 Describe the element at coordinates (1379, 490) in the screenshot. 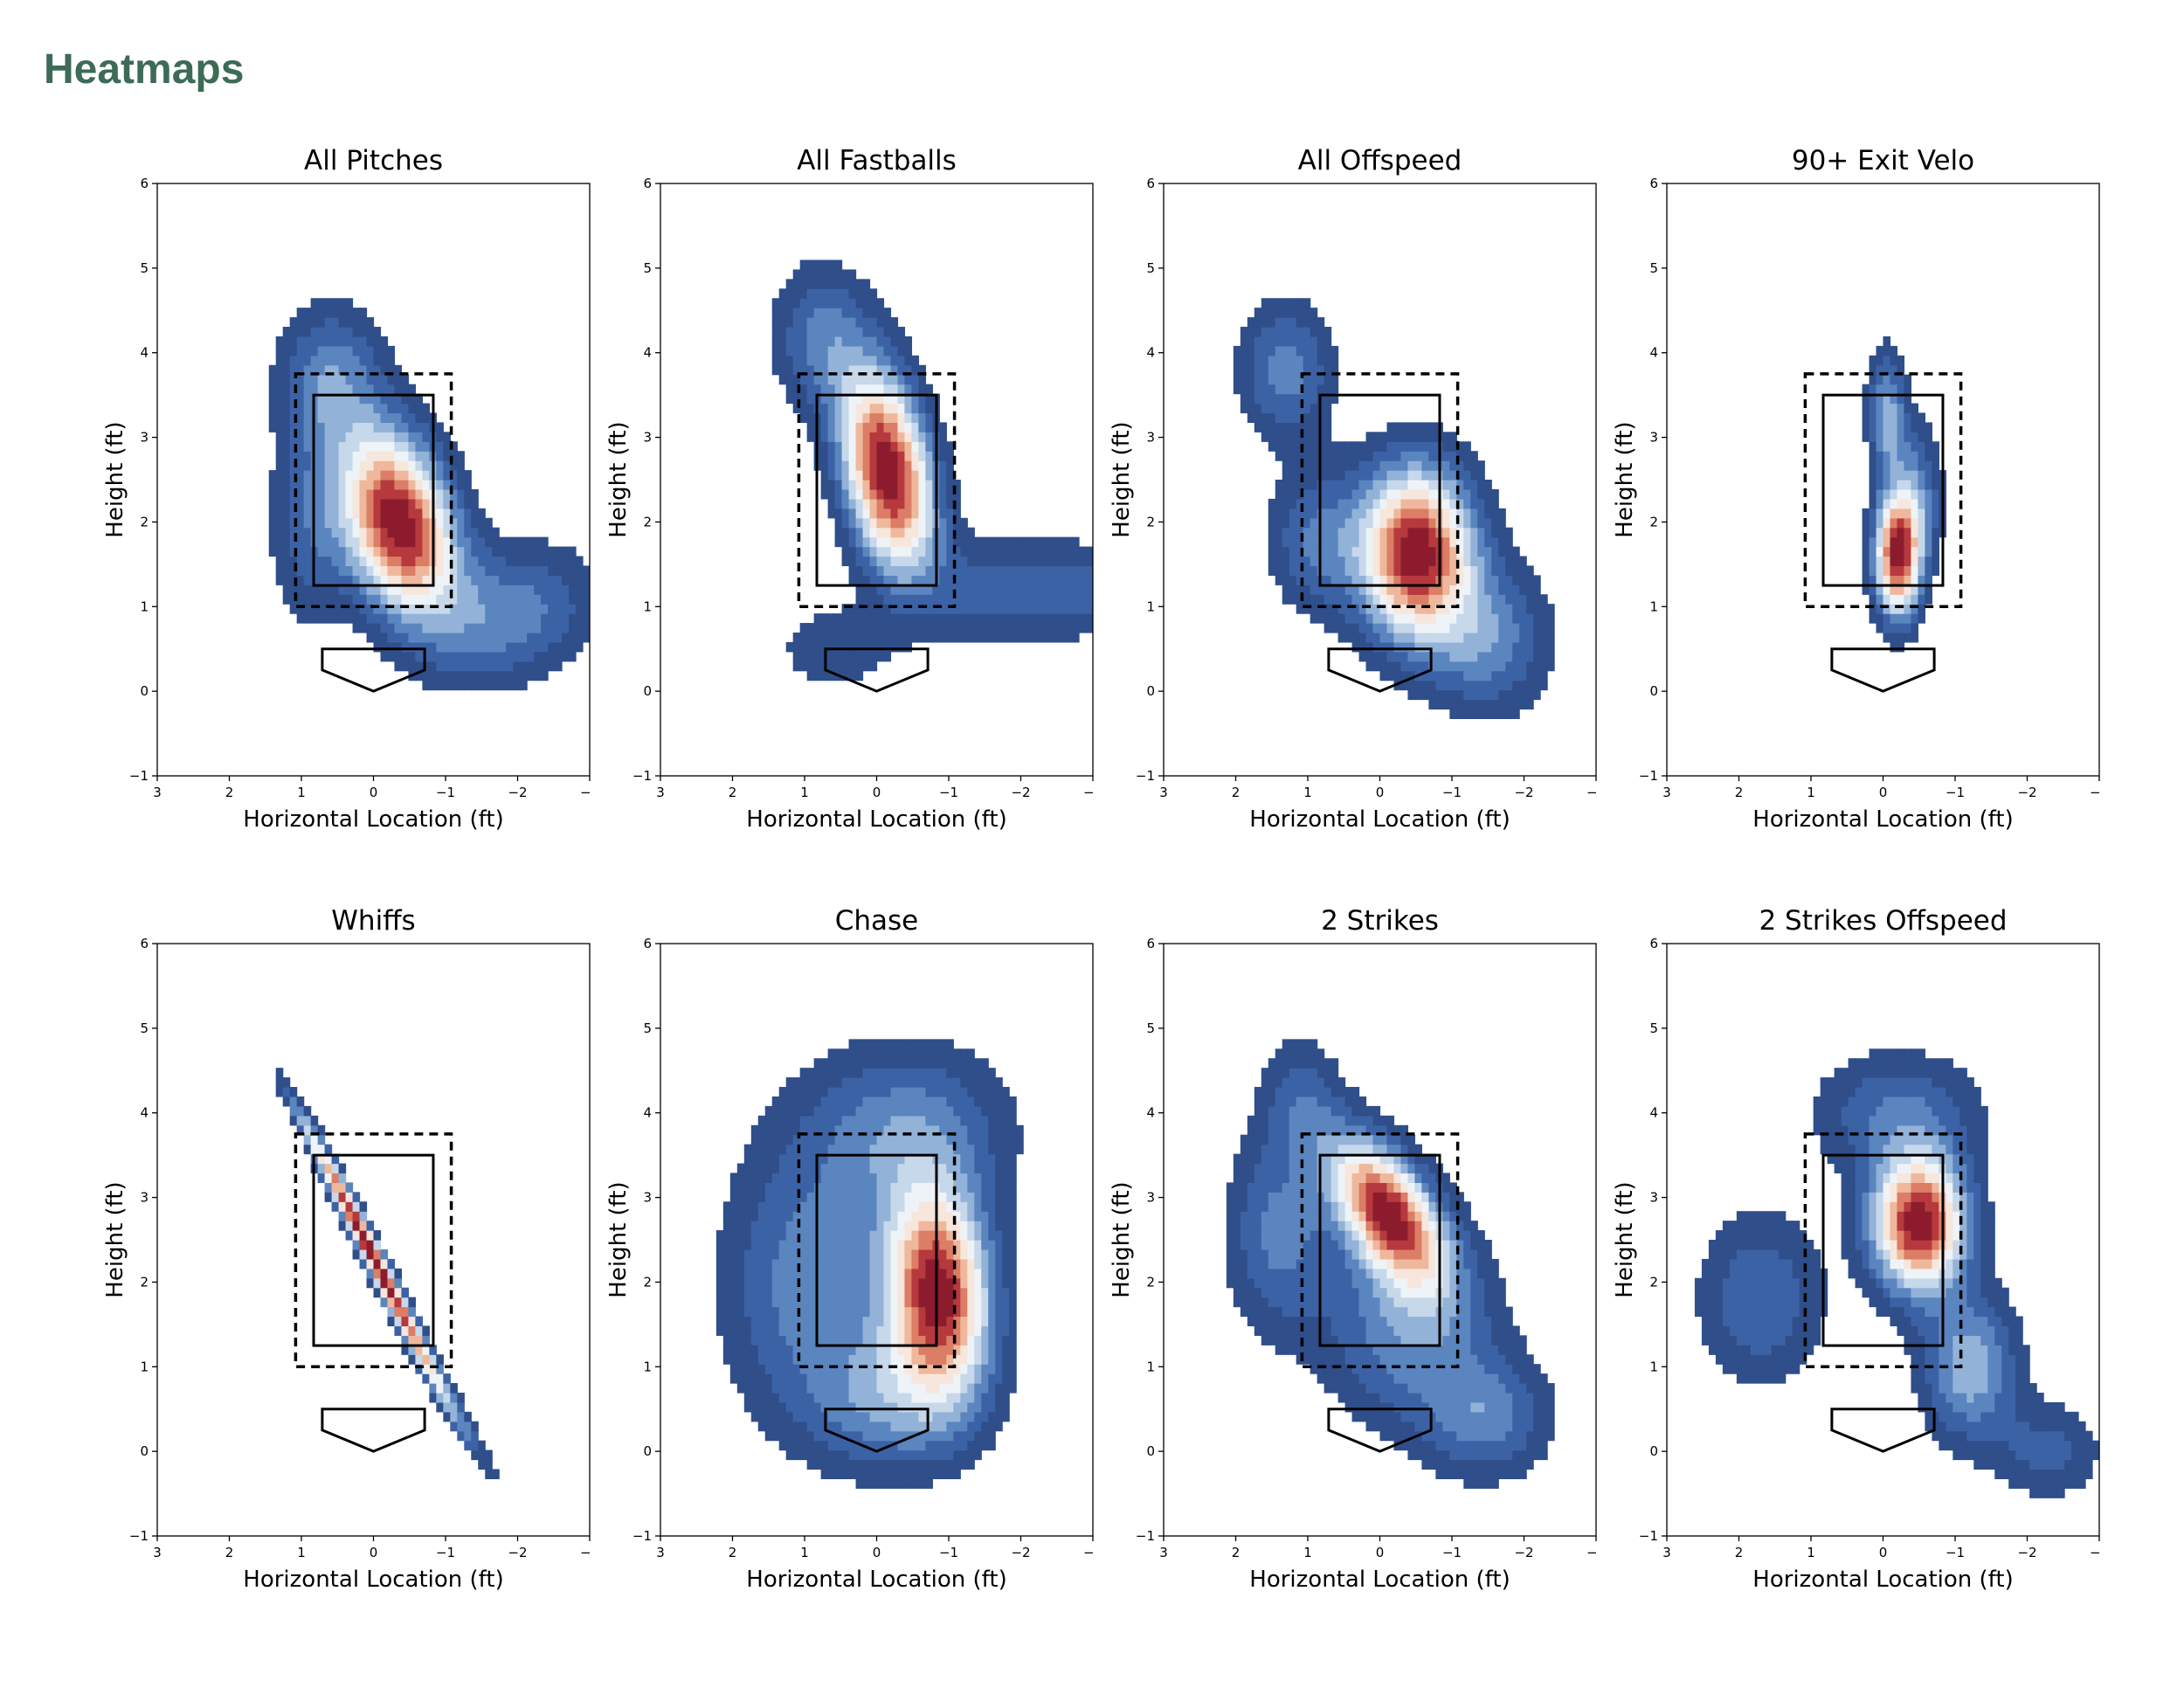

I see `strike-zone` at that location.